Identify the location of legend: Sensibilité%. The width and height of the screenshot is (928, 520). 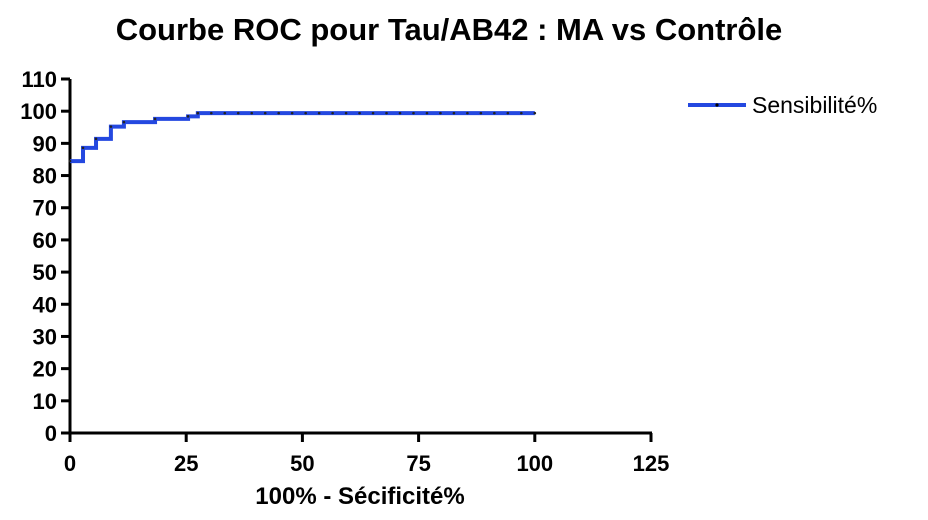
(782, 105).